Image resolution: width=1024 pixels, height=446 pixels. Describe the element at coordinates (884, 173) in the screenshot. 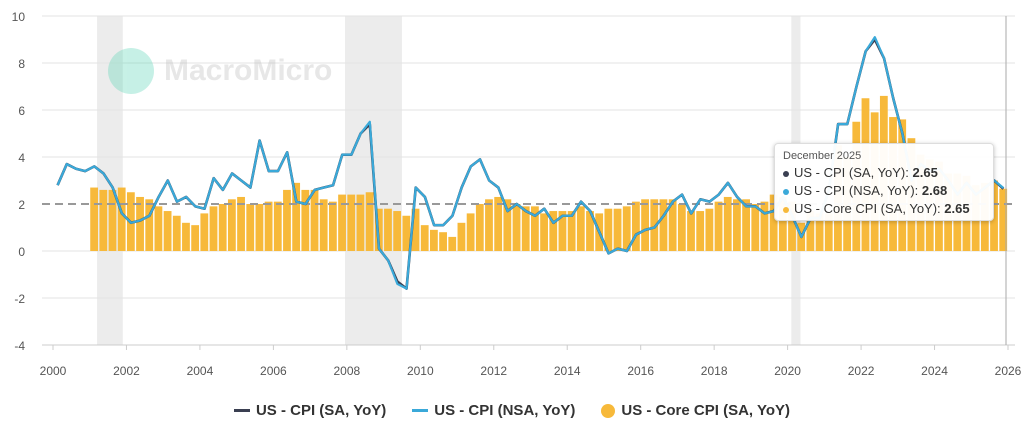

I see `tooltip-row: US - CPI (SA, YoY): 2.65` at that location.